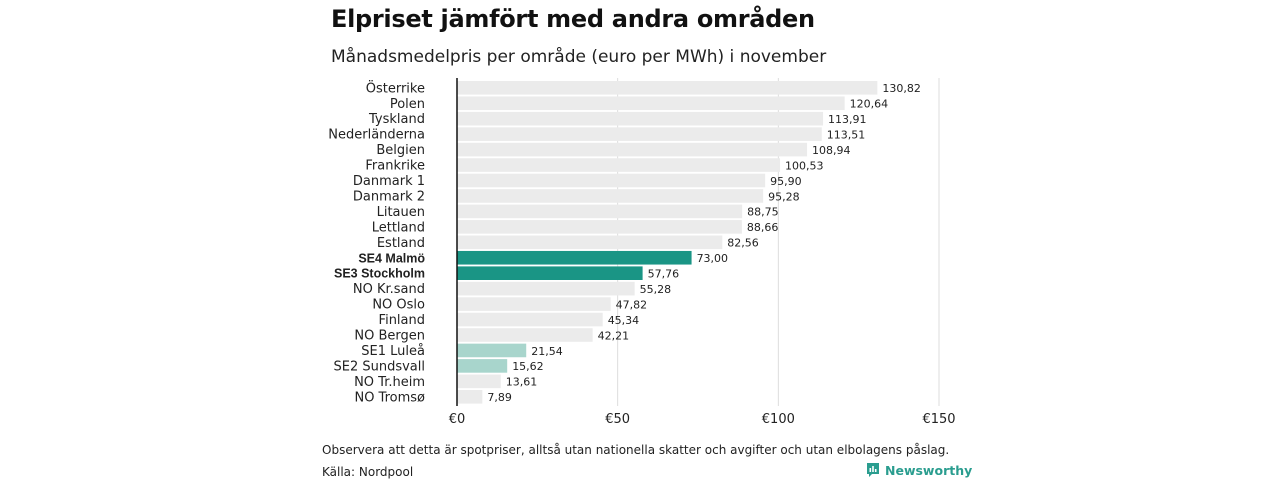  What do you see at coordinates (402, 320) in the screenshot?
I see `category-label-15: Finland` at bounding box center [402, 320].